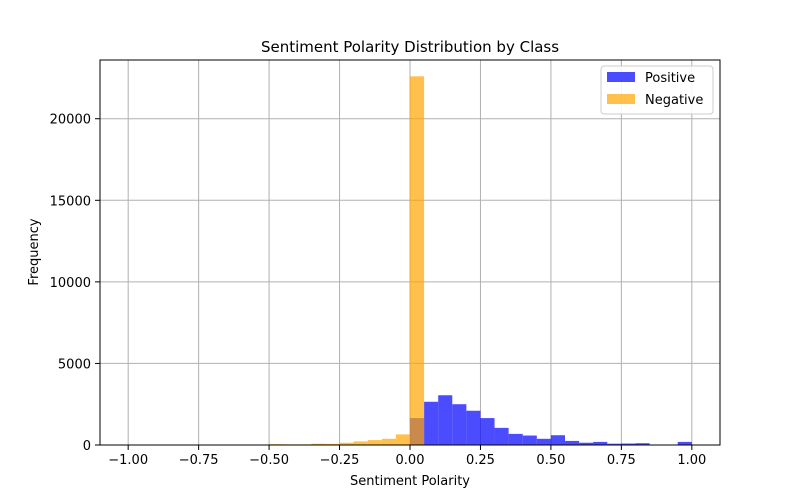 Image resolution: width=800 pixels, height=504 pixels. Describe the element at coordinates (70, 201) in the screenshot. I see `y-tick-label: 15000` at that location.